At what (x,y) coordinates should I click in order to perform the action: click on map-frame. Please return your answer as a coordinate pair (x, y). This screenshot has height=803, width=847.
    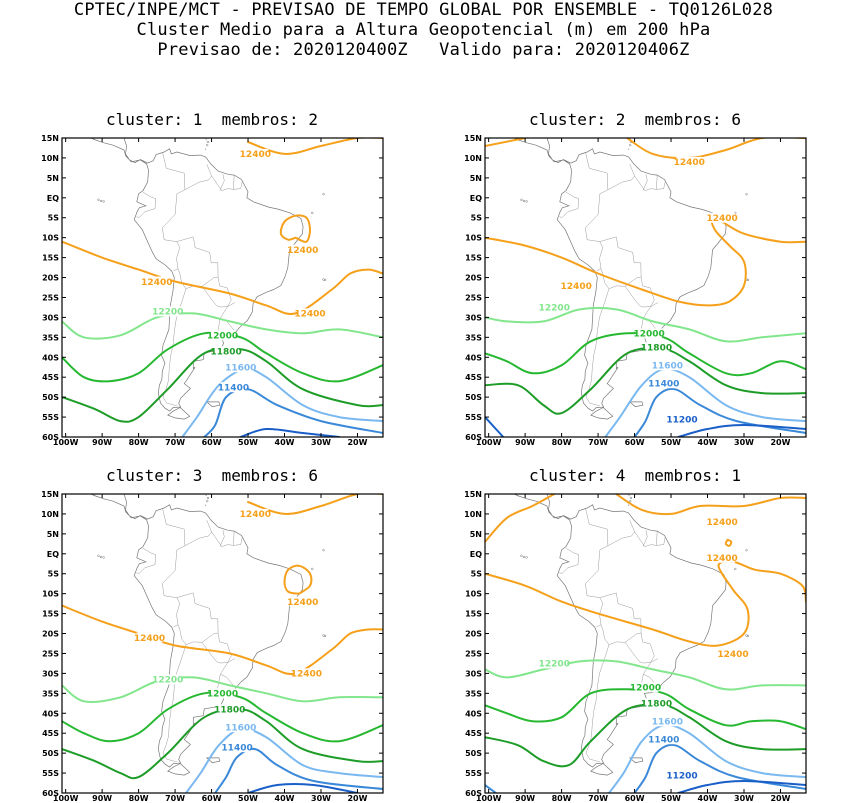
    Looking at the image, I should click on (222, 643).